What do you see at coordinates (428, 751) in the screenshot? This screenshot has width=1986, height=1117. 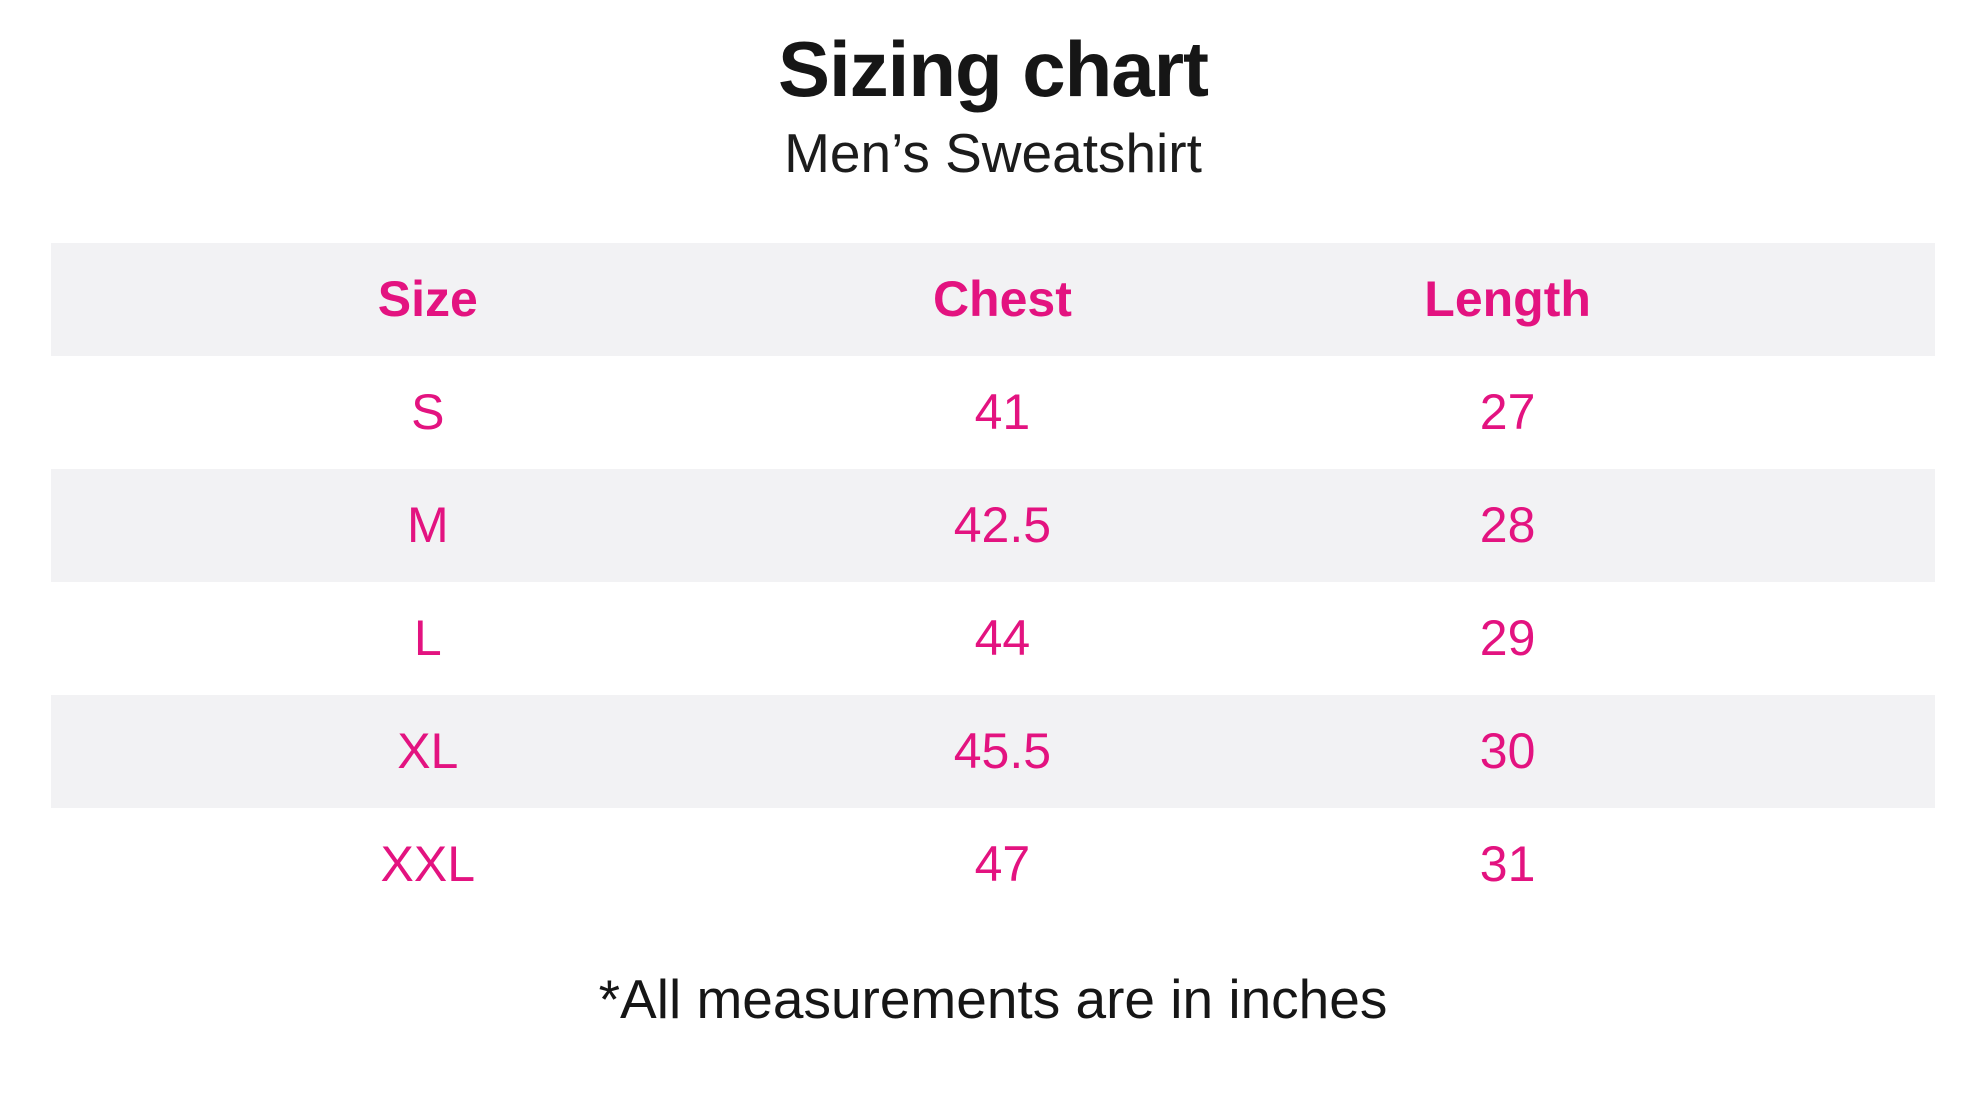 I see `cell-size: XL` at bounding box center [428, 751].